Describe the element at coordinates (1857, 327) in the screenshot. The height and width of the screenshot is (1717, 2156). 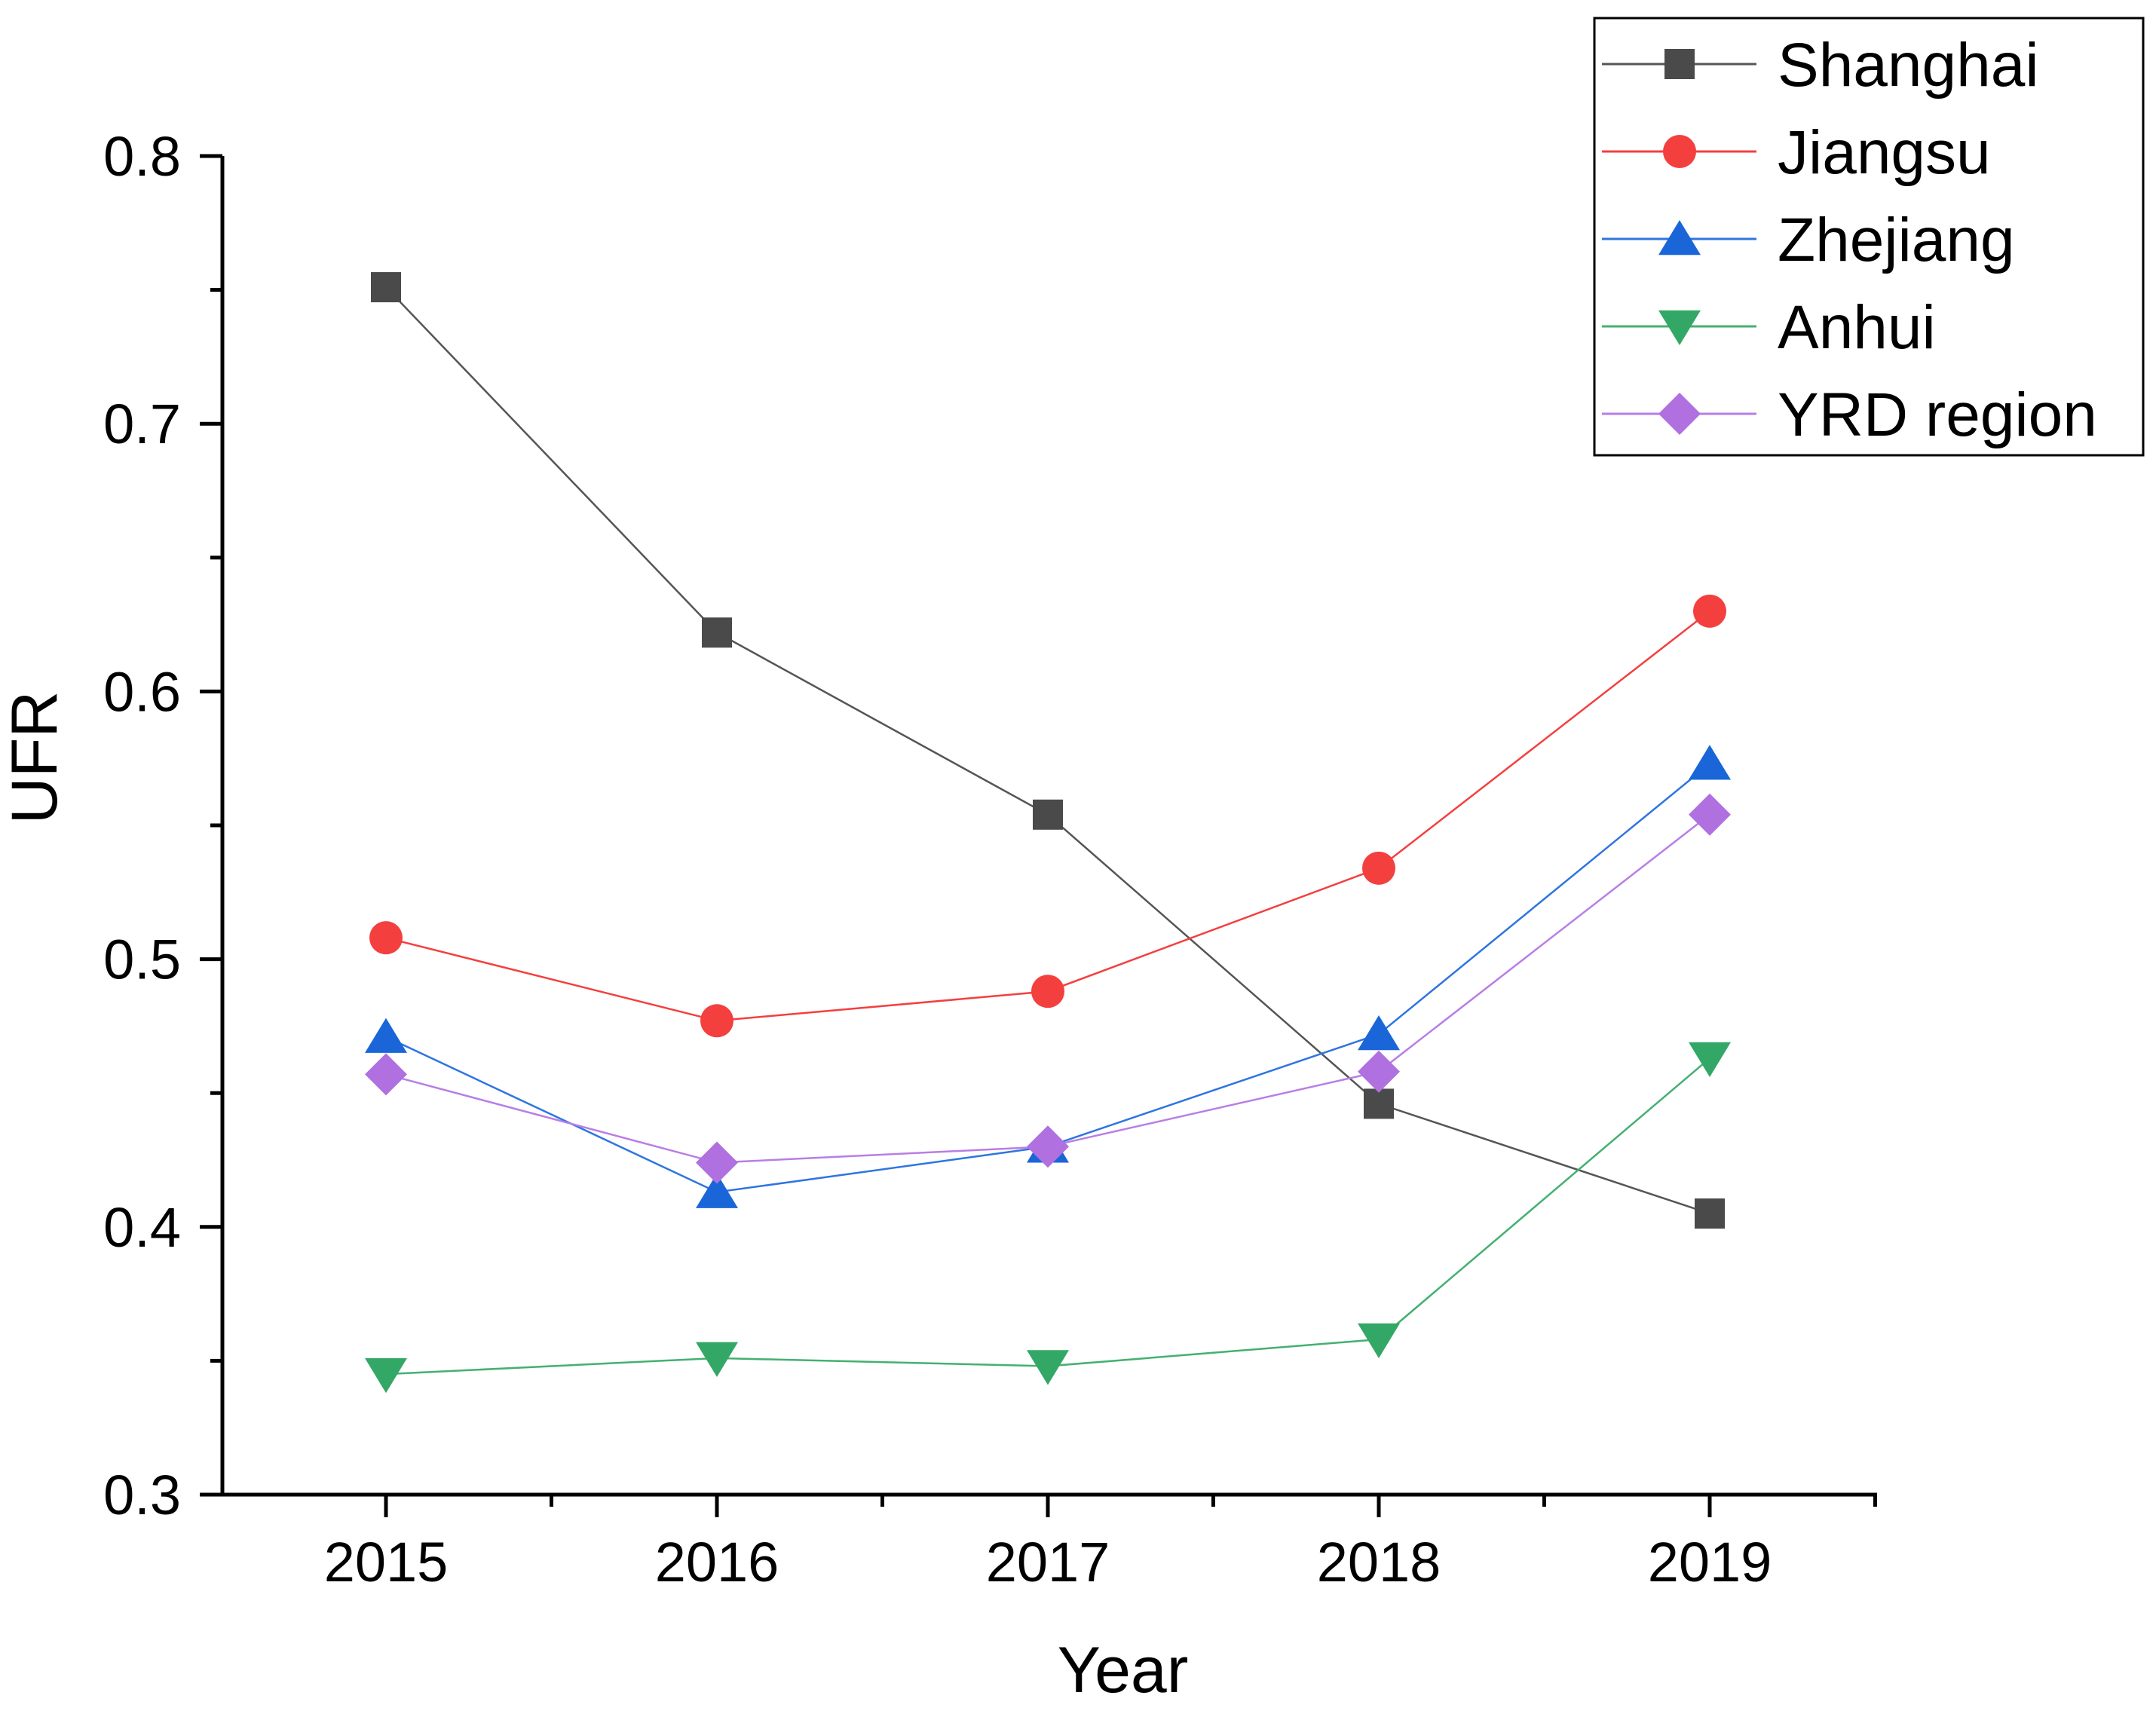
I see `legend-label-anhui: Anhui` at that location.